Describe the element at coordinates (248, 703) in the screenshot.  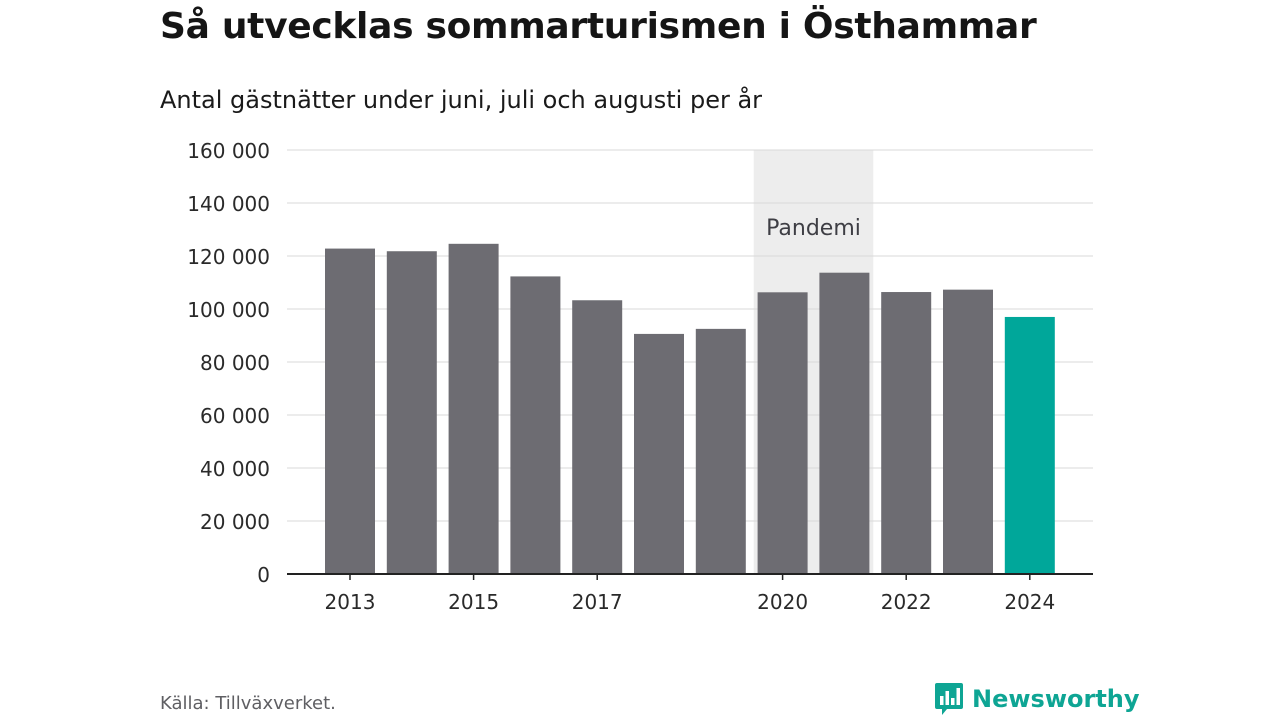
I see `source-note: Källa: Tillväxverket.` at that location.